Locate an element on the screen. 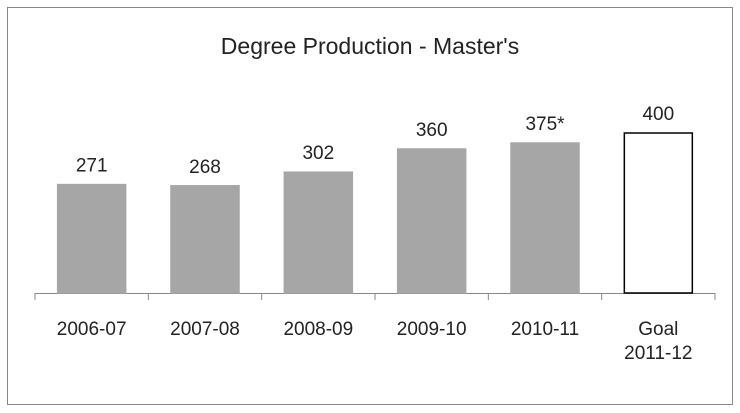  data-label: 268 is located at coordinates (205, 167).